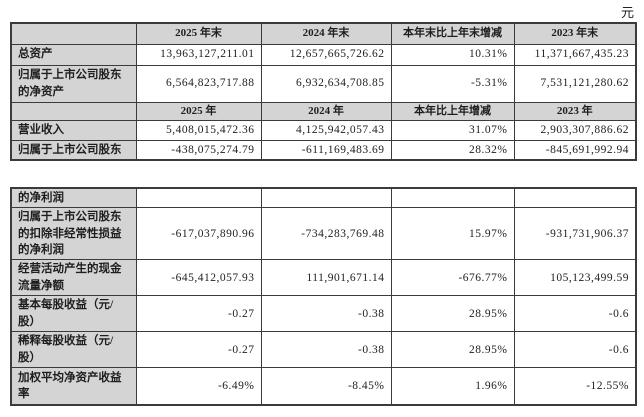 Image resolution: width=644 pixels, height=417 pixels. Describe the element at coordinates (575, 150) in the screenshot. I see `value-cell: -845,691,992.94` at that location.